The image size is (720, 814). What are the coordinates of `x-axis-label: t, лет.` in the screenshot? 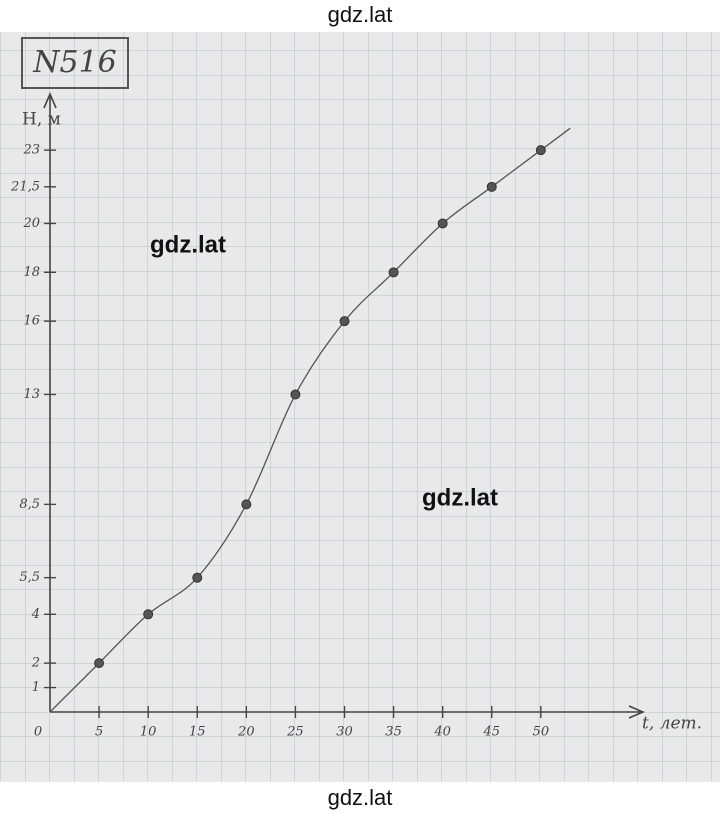 It's located at (672, 724).